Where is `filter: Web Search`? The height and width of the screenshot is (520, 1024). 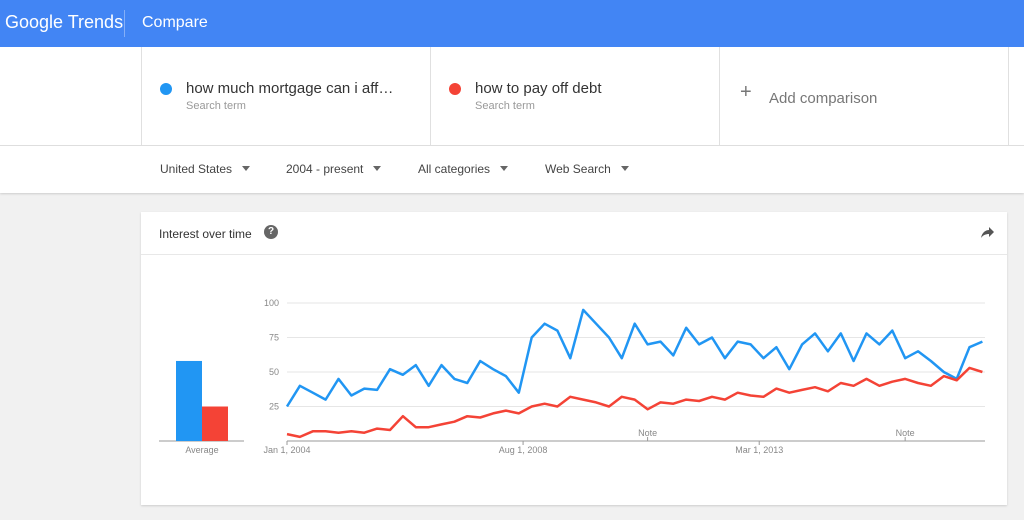
filter: Web Search is located at coordinates (587, 169).